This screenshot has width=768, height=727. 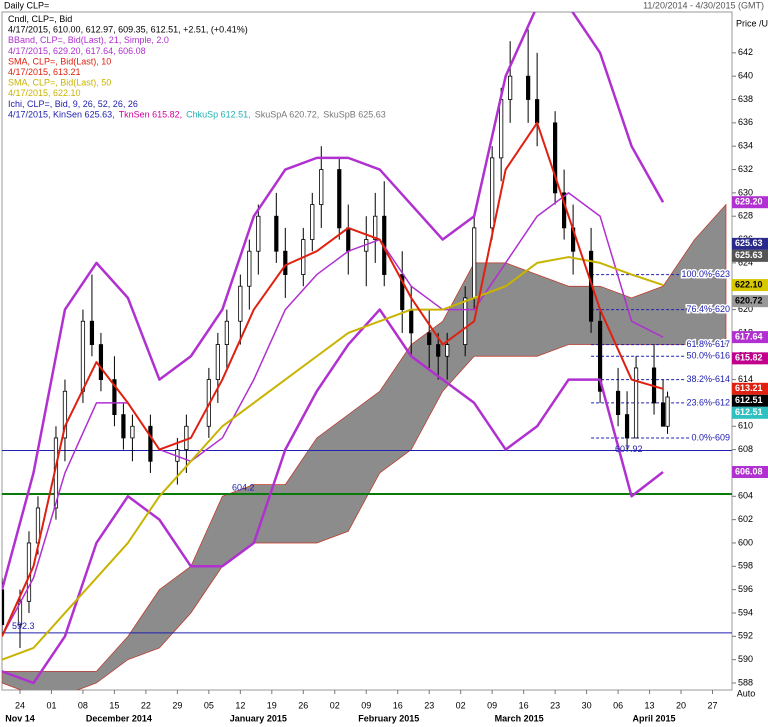 I want to click on x-tick-label: 12, so click(x=240, y=705).